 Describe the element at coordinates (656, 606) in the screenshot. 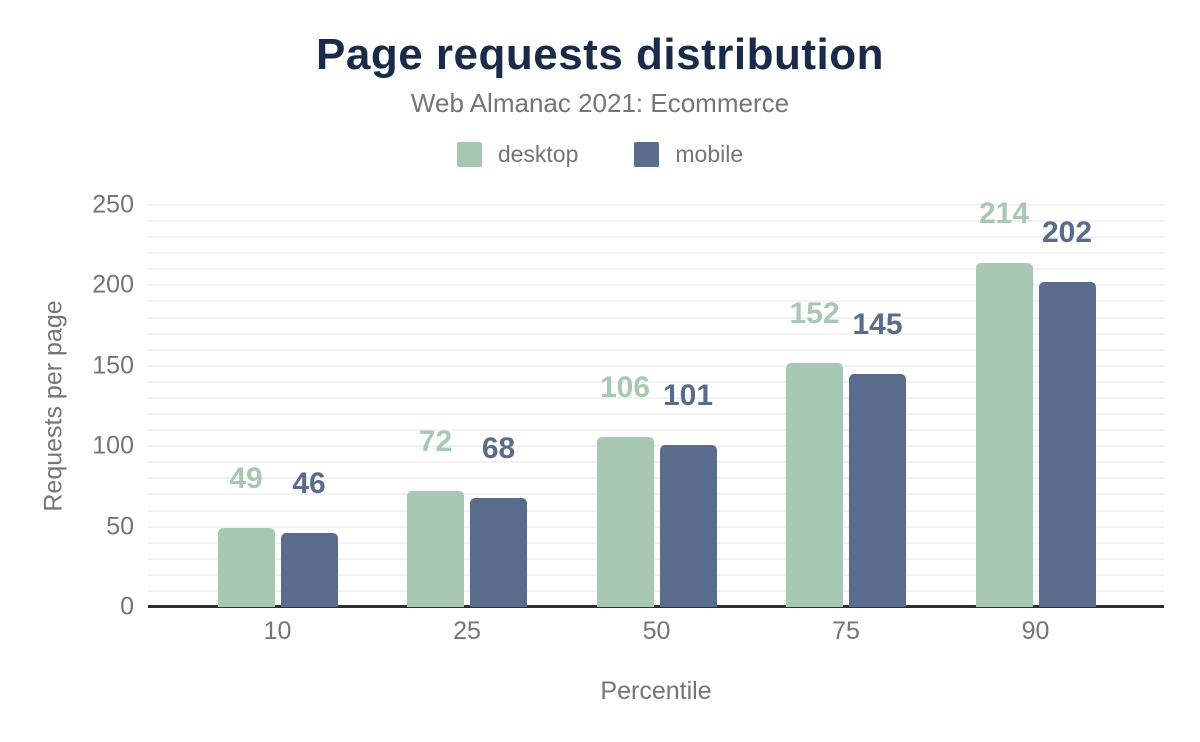

I see `x-axis-line` at that location.